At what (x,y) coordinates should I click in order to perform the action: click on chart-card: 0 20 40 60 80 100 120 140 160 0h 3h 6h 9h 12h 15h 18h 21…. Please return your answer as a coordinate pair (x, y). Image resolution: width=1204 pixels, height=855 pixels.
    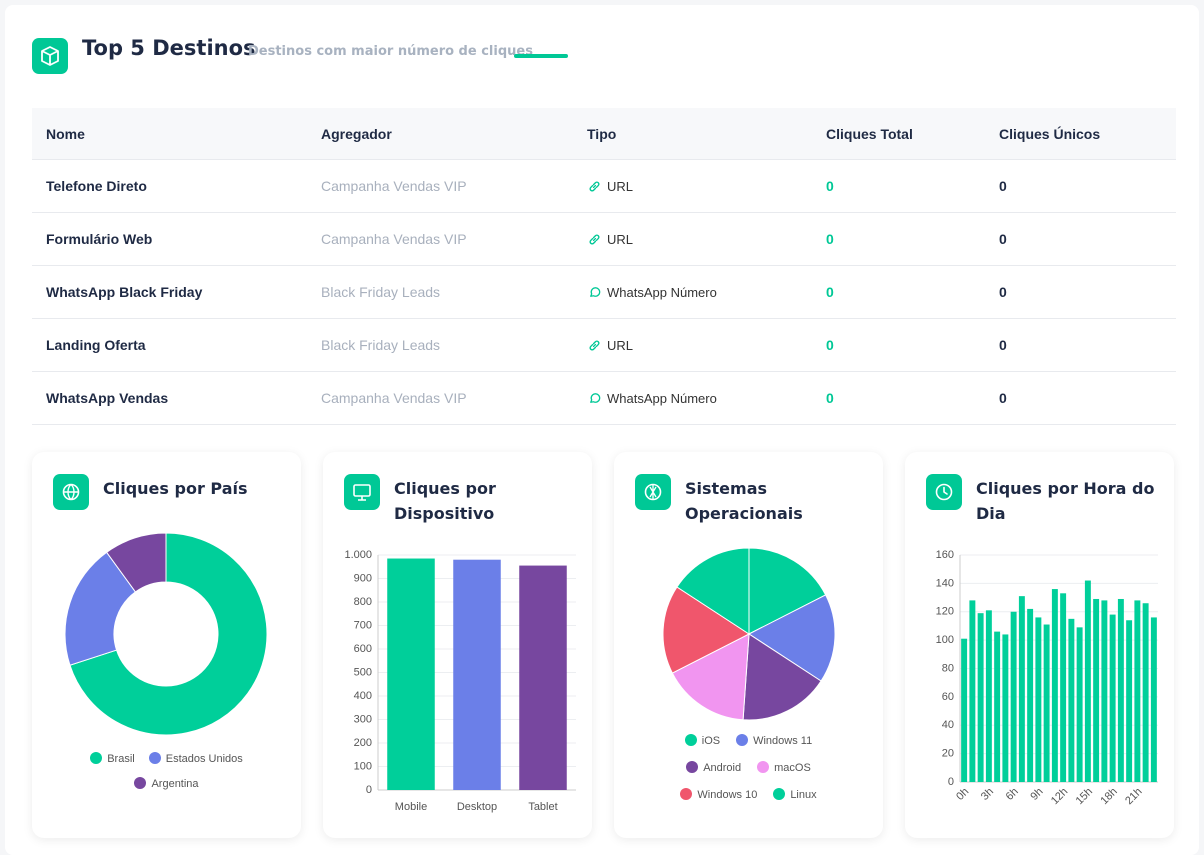
    Looking at the image, I should click on (1039, 645).